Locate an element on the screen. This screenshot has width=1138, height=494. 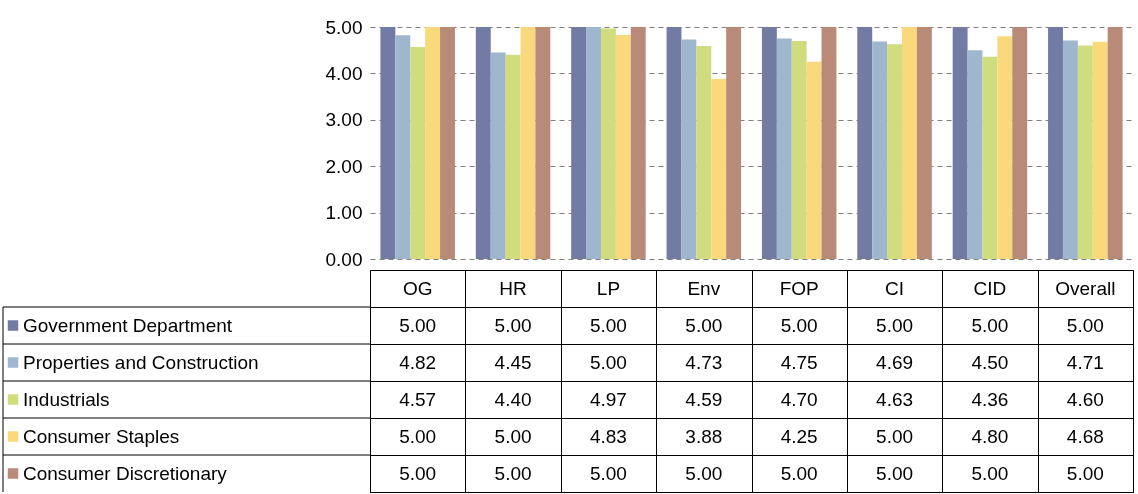
data-label: 4.63 is located at coordinates (895, 399).